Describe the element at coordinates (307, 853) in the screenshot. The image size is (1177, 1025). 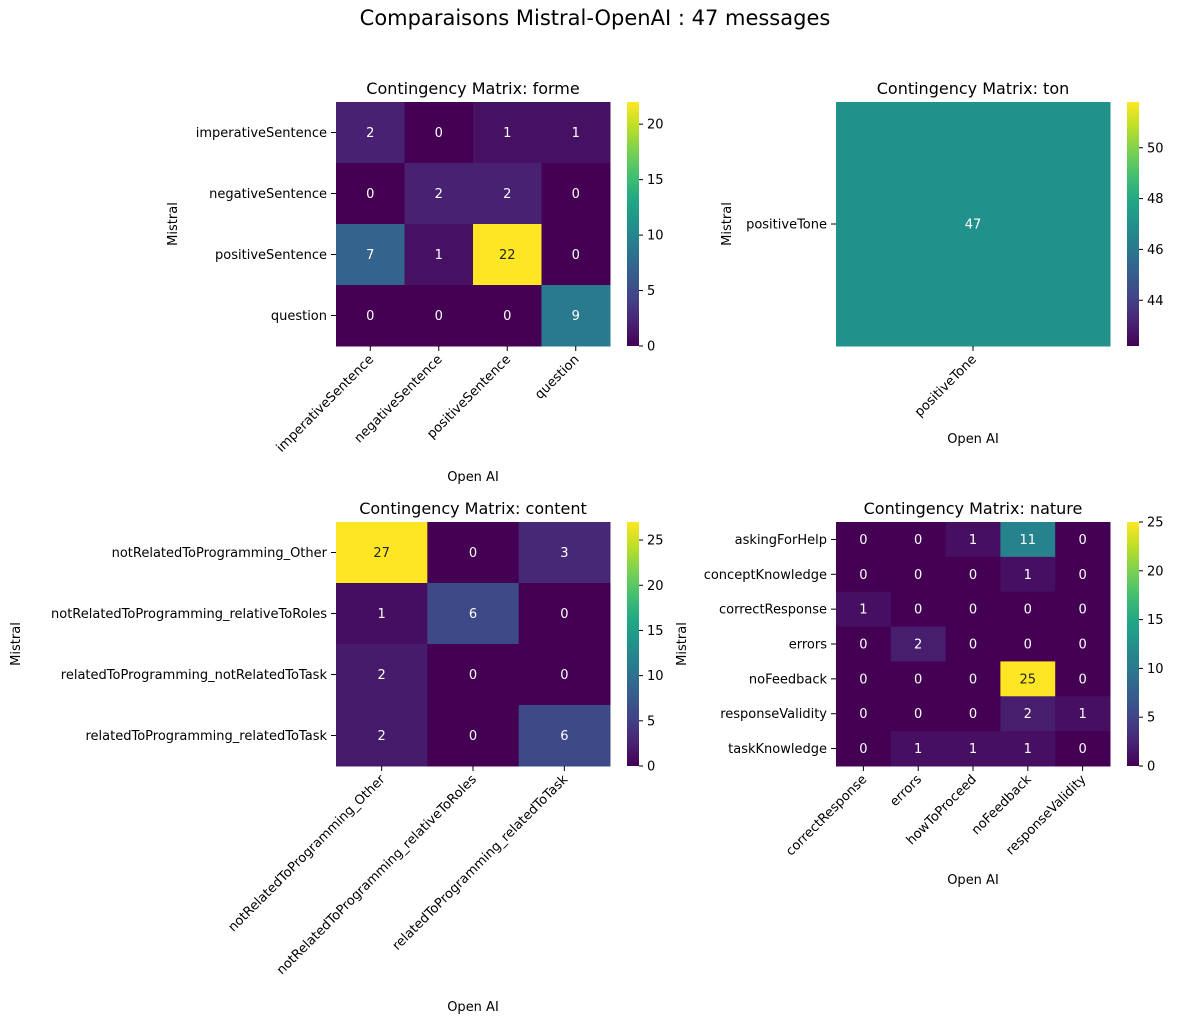
I see `x-tick-label: notRelatedToProgramming_Other` at that location.